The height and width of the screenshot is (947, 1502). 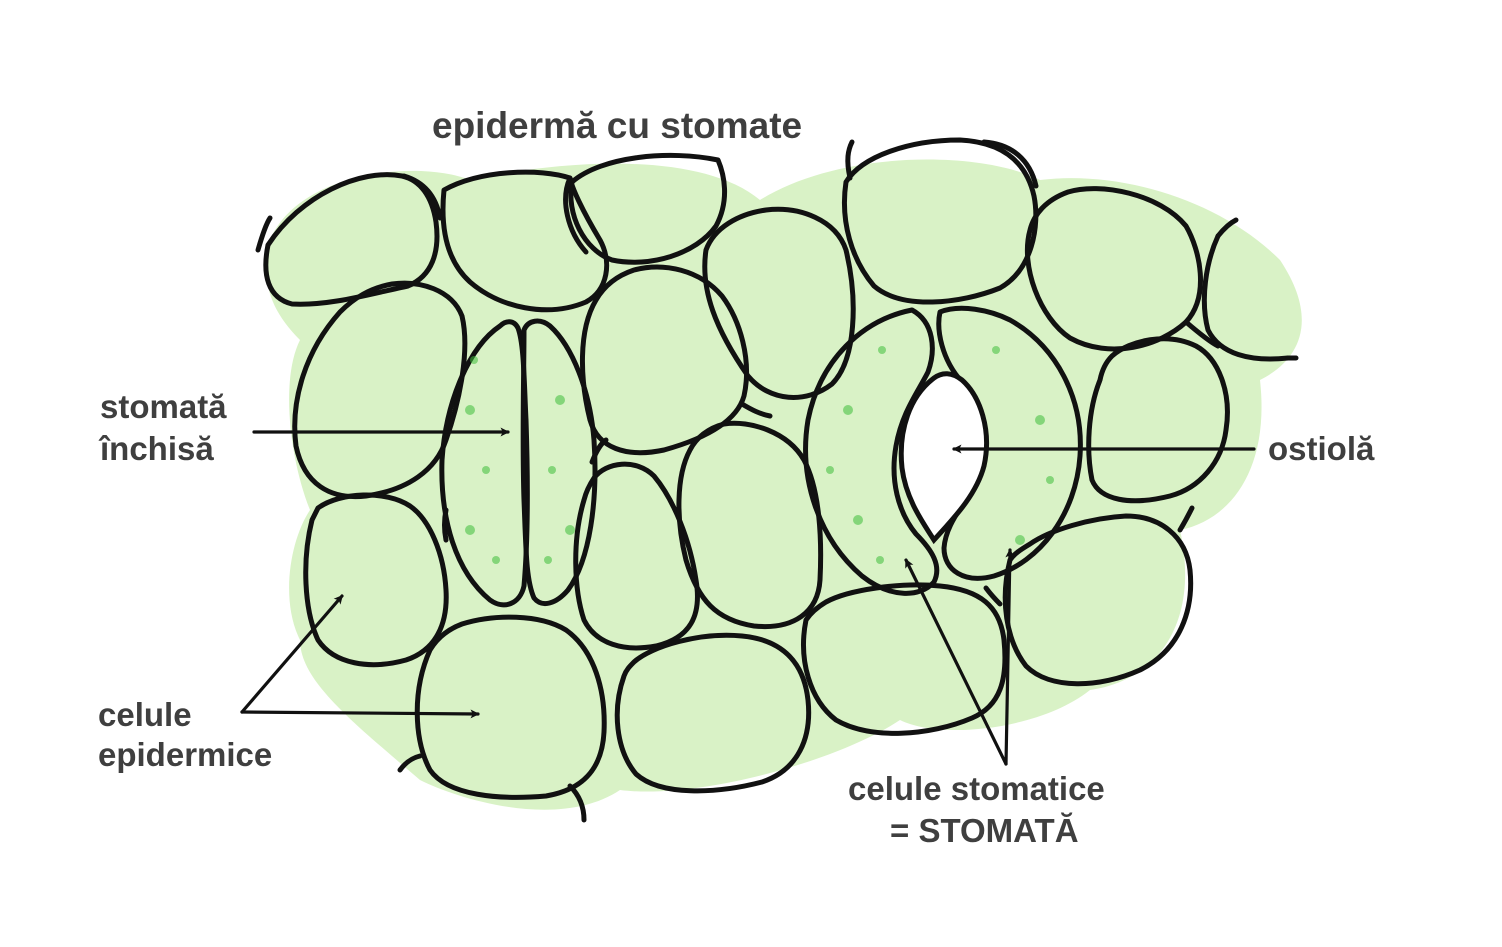 What do you see at coordinates (156, 448) in the screenshot?
I see `label-closed-stoma-line2: închisă` at bounding box center [156, 448].